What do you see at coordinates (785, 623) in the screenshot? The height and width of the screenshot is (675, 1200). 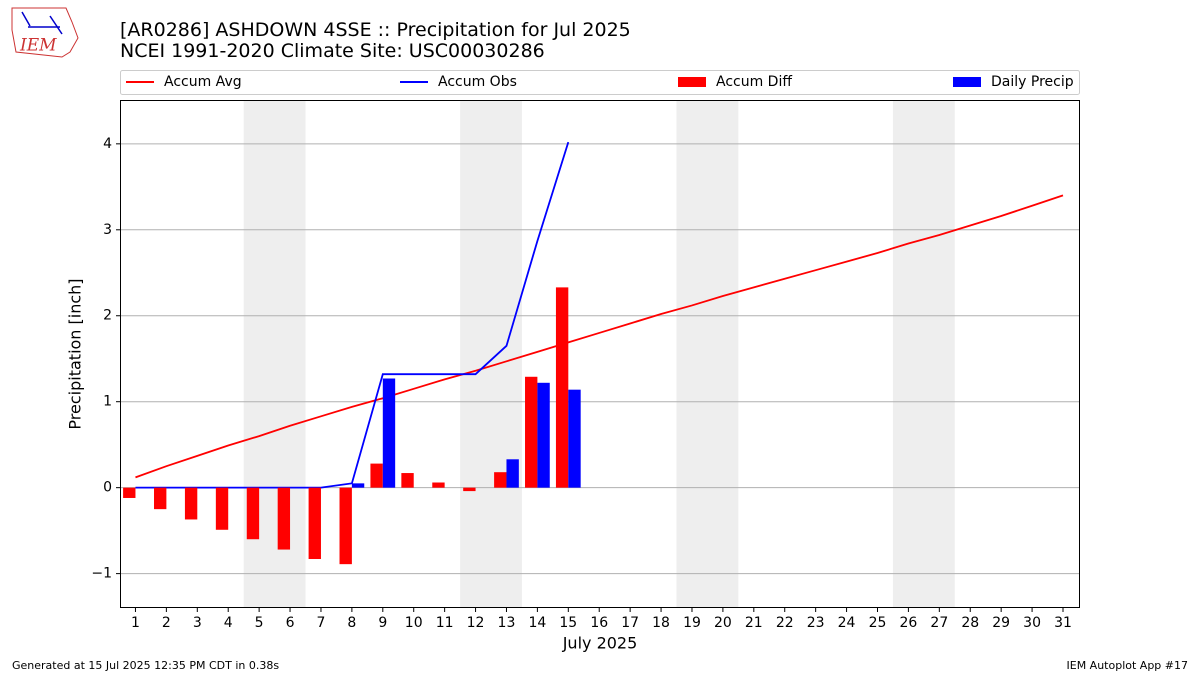 I see `x-tick-label: 22` at bounding box center [785, 623].